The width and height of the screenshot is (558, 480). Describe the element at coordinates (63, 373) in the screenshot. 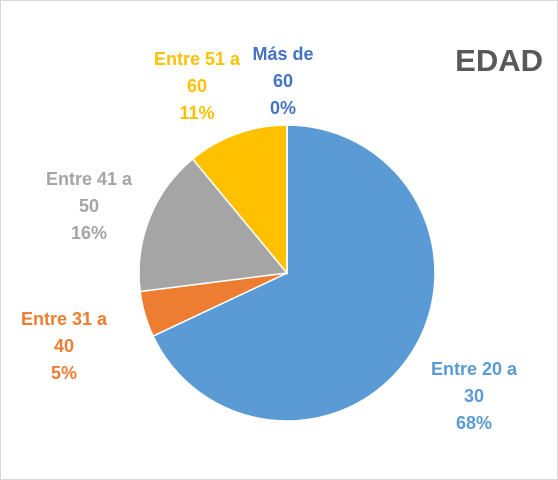

I see `value-label: 5%` at that location.